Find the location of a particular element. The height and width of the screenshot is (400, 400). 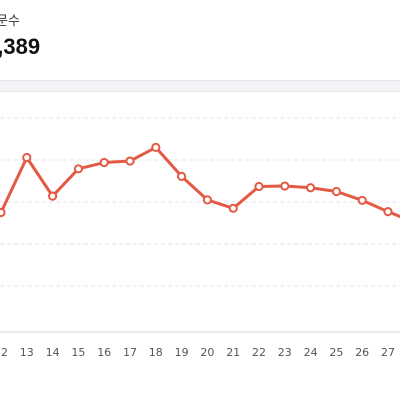

x-tick-label: 26 is located at coordinates (362, 352).